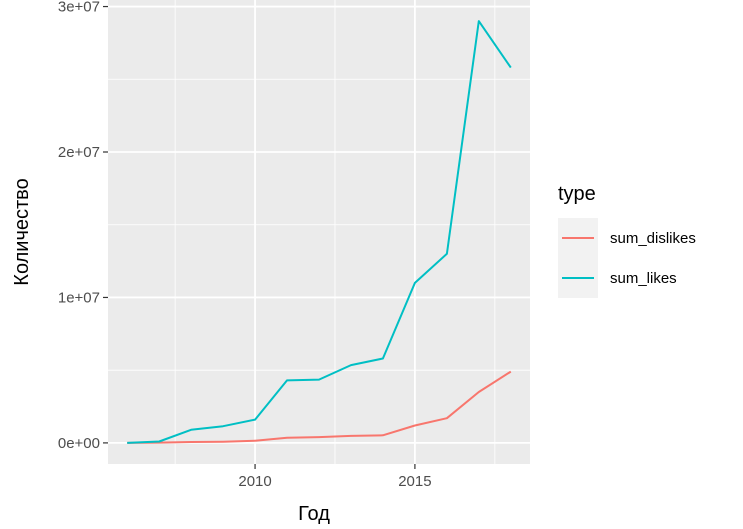 This screenshot has width=743, height=529. Describe the element at coordinates (79, 443) in the screenshot. I see `y-tick-label: 0e+00` at that location.